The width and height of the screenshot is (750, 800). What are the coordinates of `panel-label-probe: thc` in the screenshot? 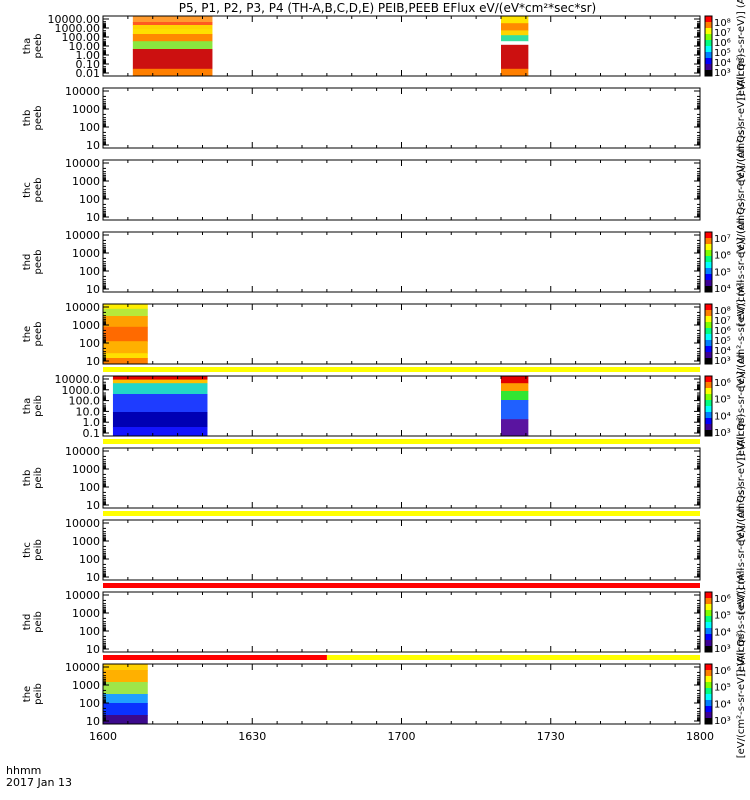 It's located at (27, 190).